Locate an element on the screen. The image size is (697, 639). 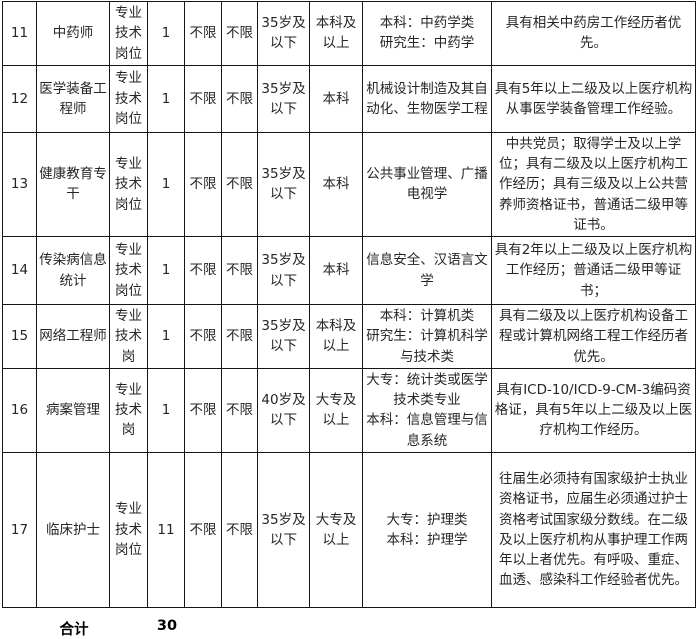
cell-position-name: 传染病信息统计 is located at coordinates (73, 270).